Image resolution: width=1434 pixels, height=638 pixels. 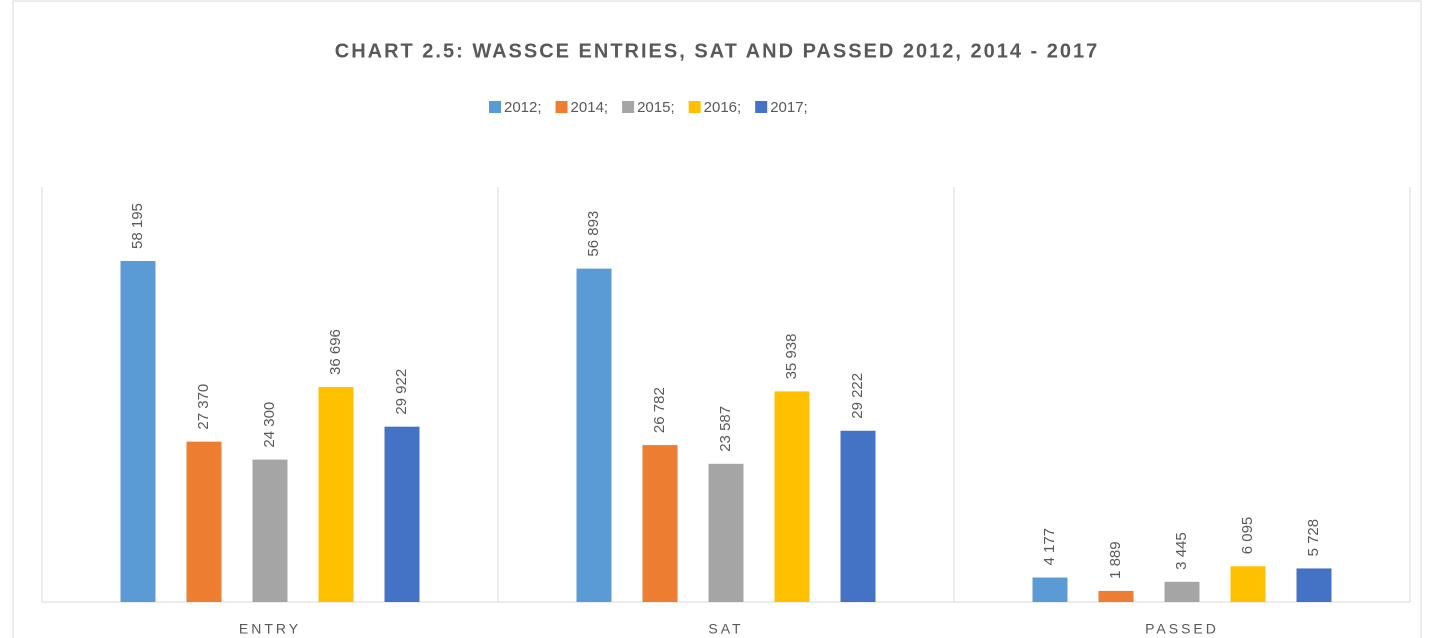 I want to click on data-label: 6 095, so click(x=1247, y=536).